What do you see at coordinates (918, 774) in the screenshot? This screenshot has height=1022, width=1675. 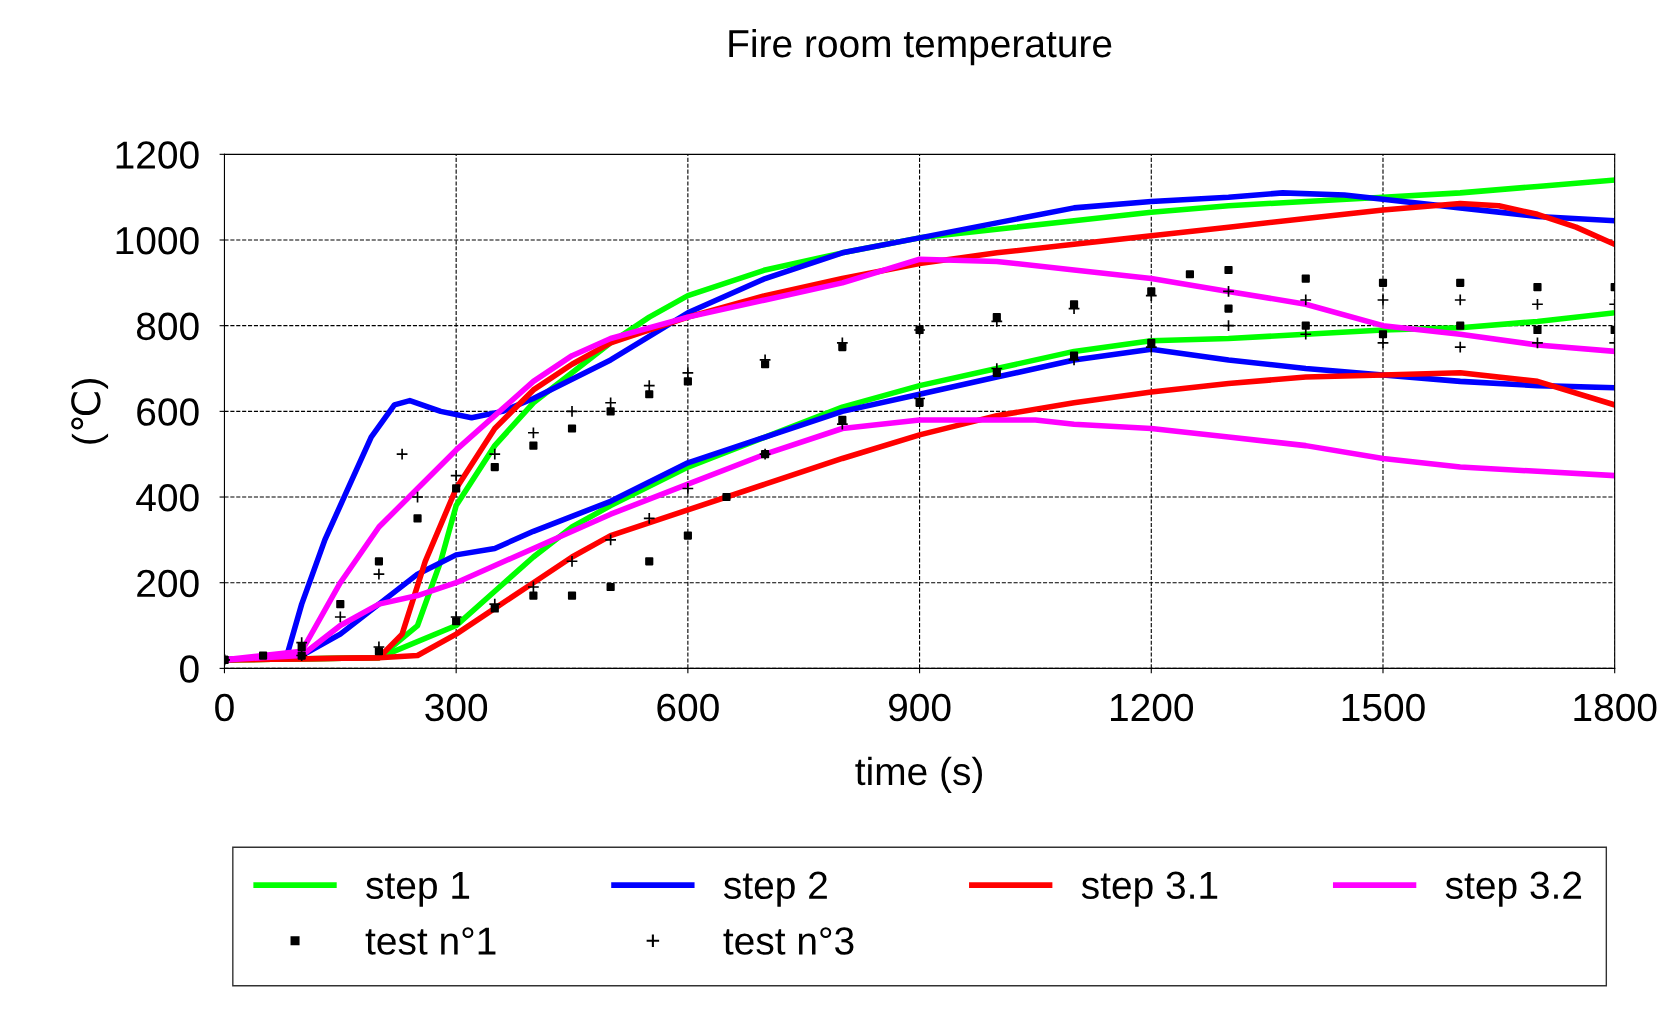 I see `x-axis-title: time (s)` at bounding box center [918, 774].